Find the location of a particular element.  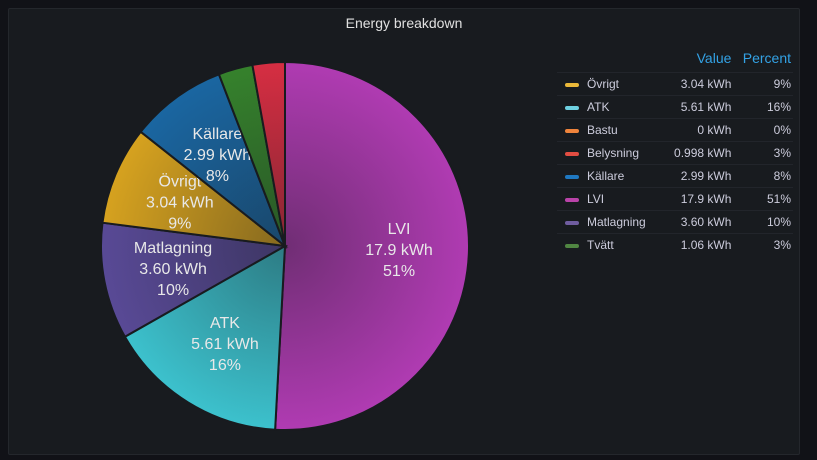

pie-label-atk-value: 5.61 kWh is located at coordinates (225, 344).